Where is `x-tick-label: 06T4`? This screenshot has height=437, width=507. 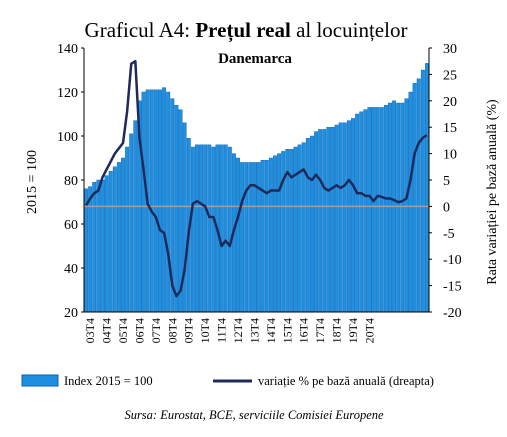
x-tick-label: 06T4 is located at coordinates (139, 330).